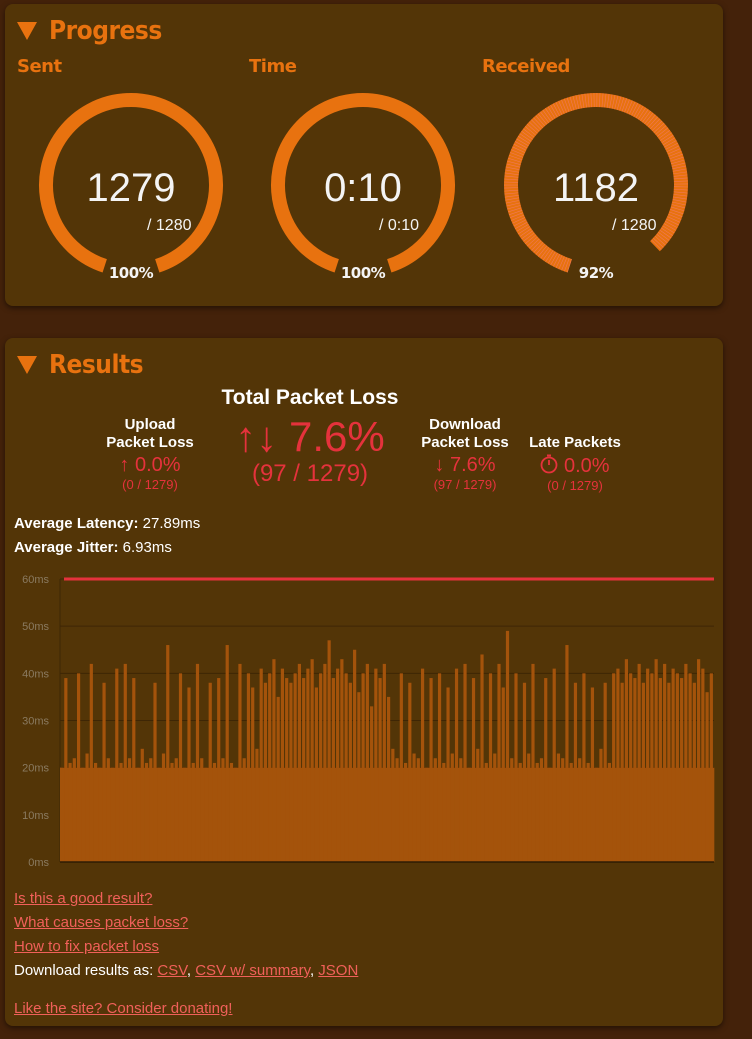 This screenshot has height=1039, width=752. What do you see at coordinates (66, 547) in the screenshot?
I see `jitter-label: Average Jitter:` at bounding box center [66, 547].